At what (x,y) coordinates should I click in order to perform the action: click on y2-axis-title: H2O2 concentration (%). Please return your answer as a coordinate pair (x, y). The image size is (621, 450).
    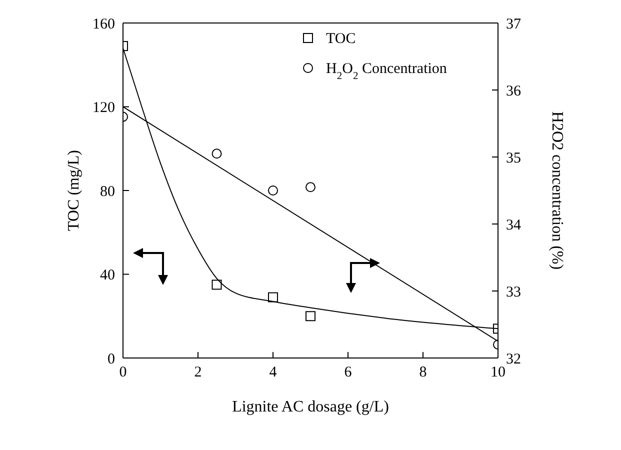
    Looking at the image, I should click on (557, 190).